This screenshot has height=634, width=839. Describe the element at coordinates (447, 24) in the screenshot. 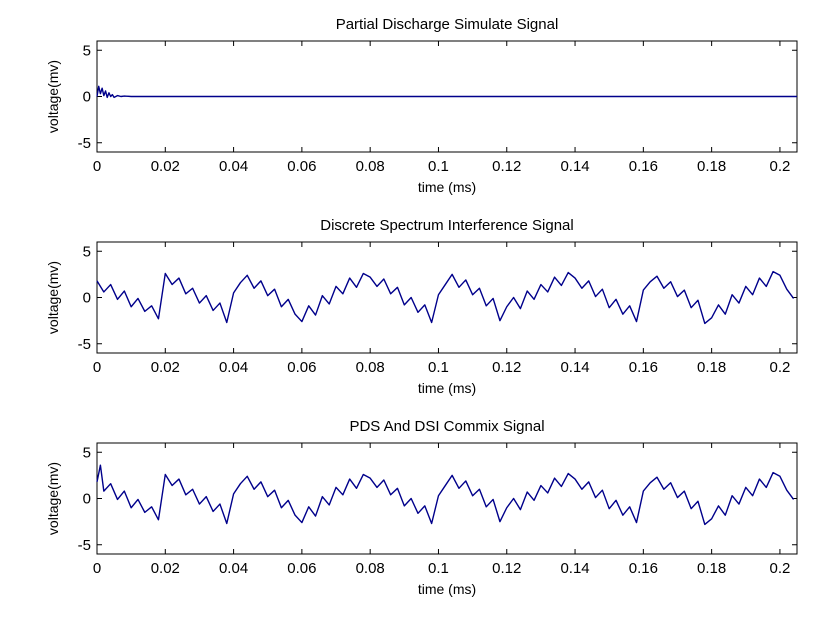

I see `subplot-title: Partial Discharge Simulate Signal` at that location.